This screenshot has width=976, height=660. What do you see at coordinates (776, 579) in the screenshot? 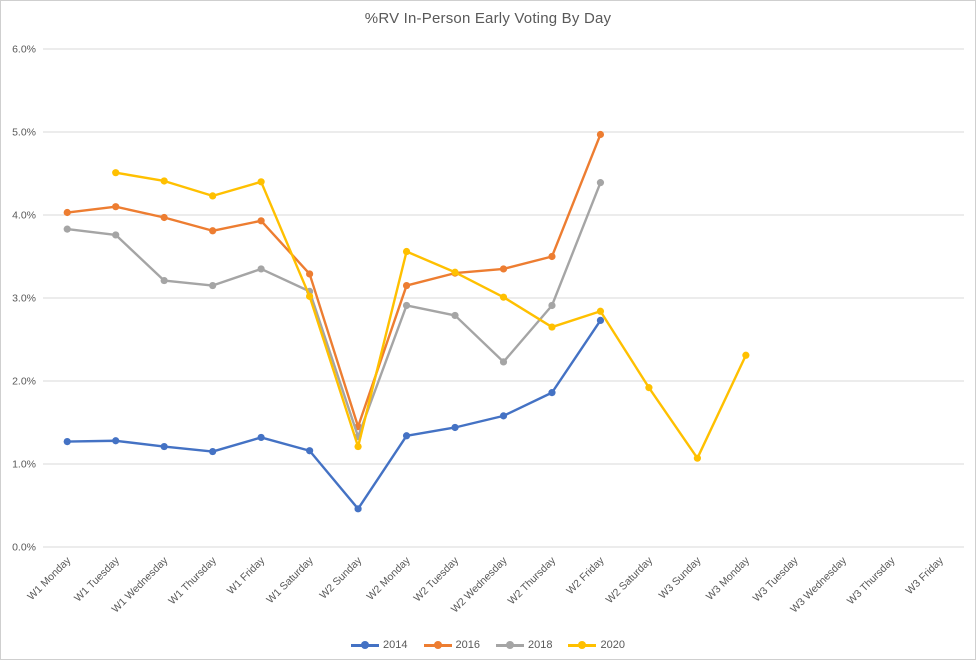
I see `x-axis-tick-label: W3 Tuesday` at bounding box center [776, 579].